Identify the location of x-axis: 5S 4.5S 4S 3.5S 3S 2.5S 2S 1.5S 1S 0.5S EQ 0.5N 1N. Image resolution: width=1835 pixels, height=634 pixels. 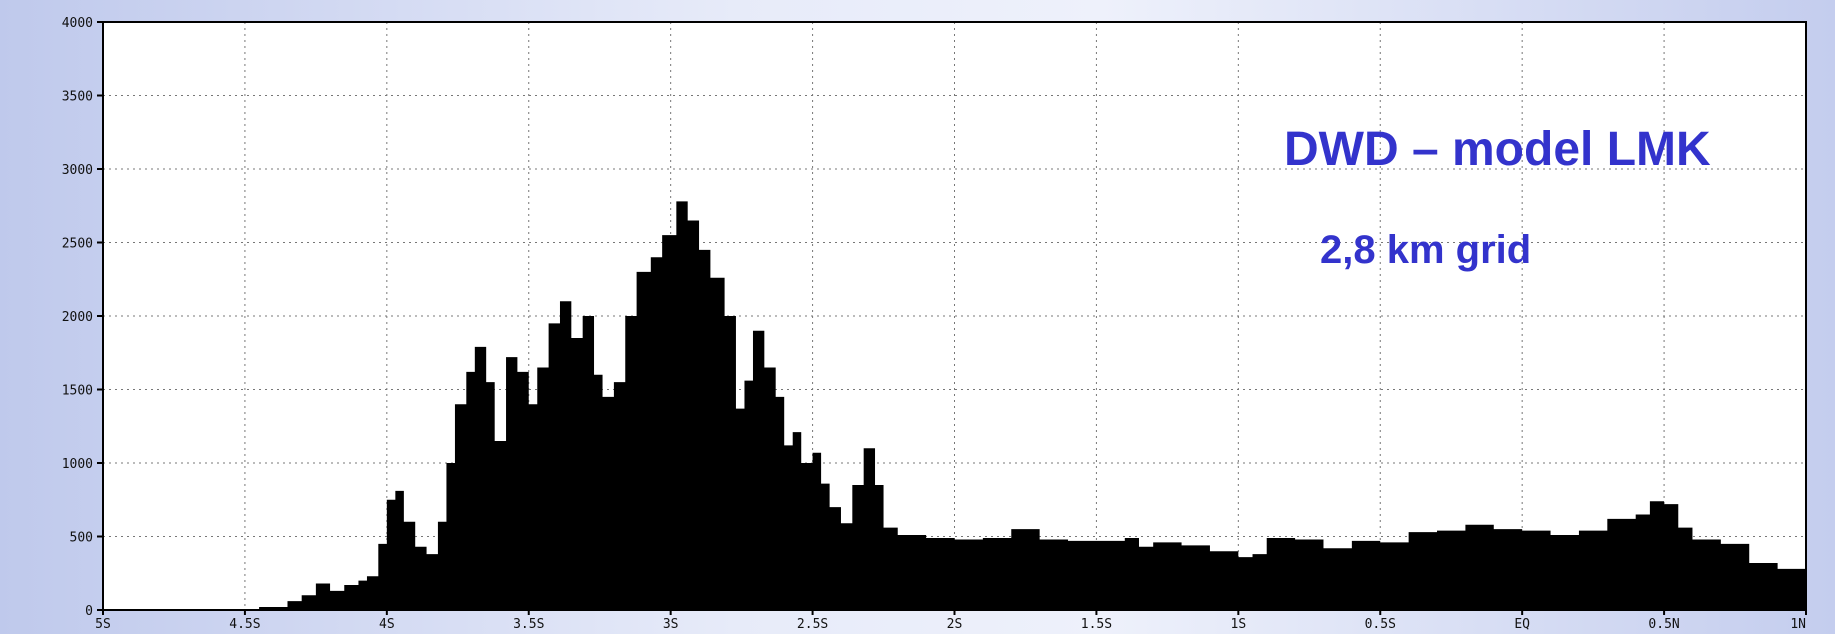
(951, 621).